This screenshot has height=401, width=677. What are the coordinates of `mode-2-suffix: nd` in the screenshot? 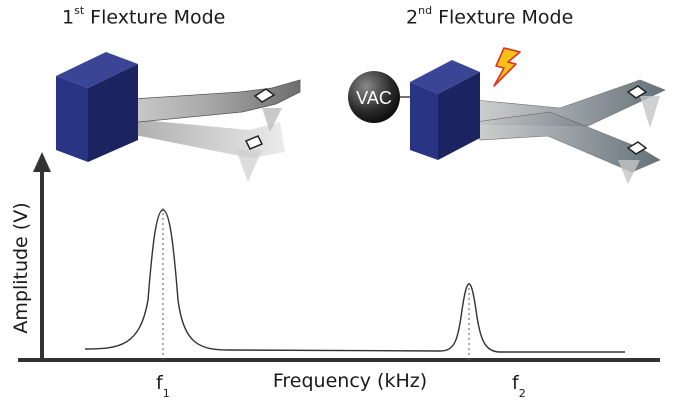 It's located at (425, 10).